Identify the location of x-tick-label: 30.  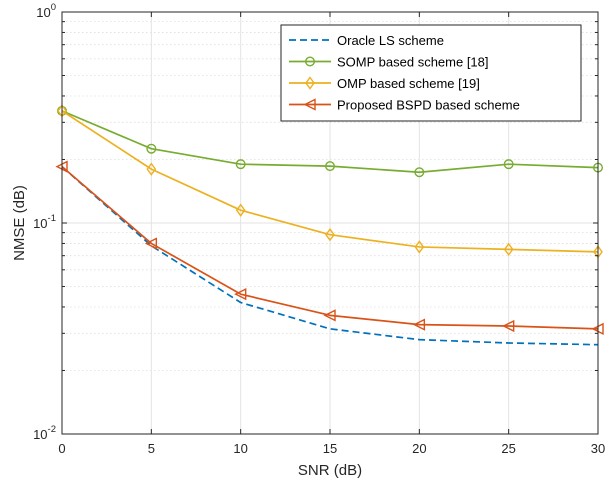
(598, 448).